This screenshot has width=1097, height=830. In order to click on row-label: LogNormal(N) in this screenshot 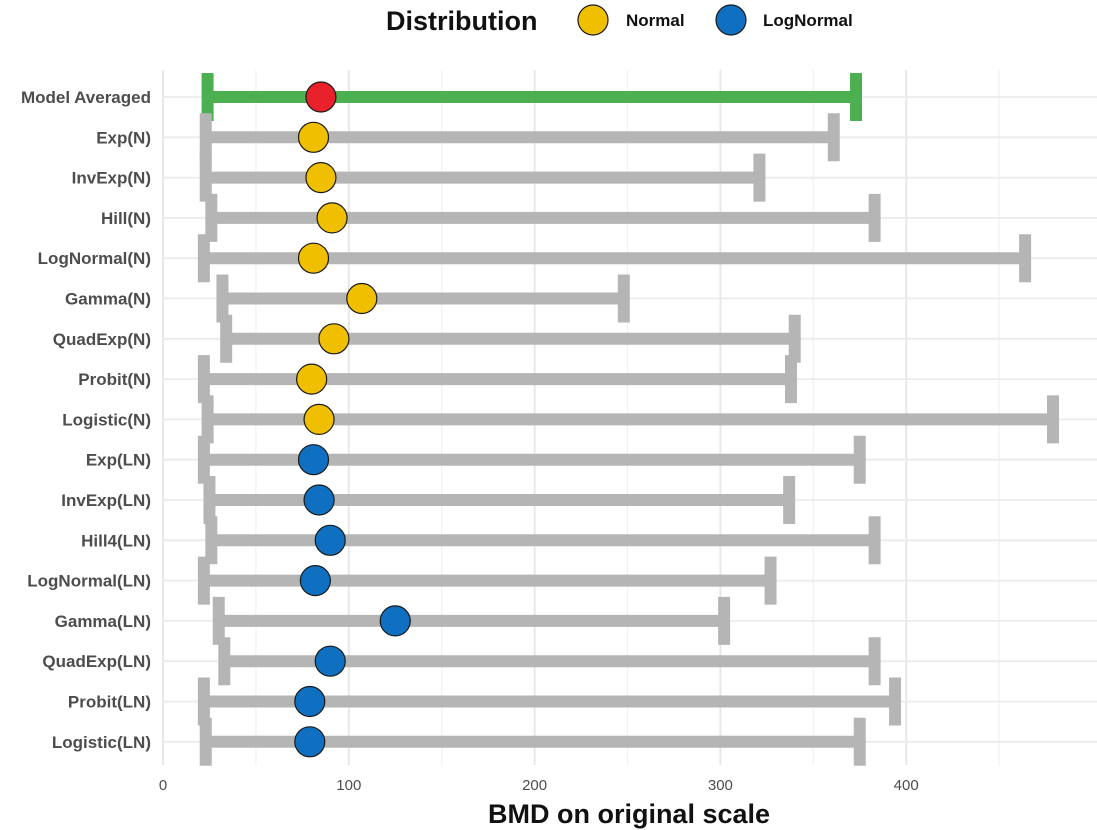, I will do `click(94, 258)`.